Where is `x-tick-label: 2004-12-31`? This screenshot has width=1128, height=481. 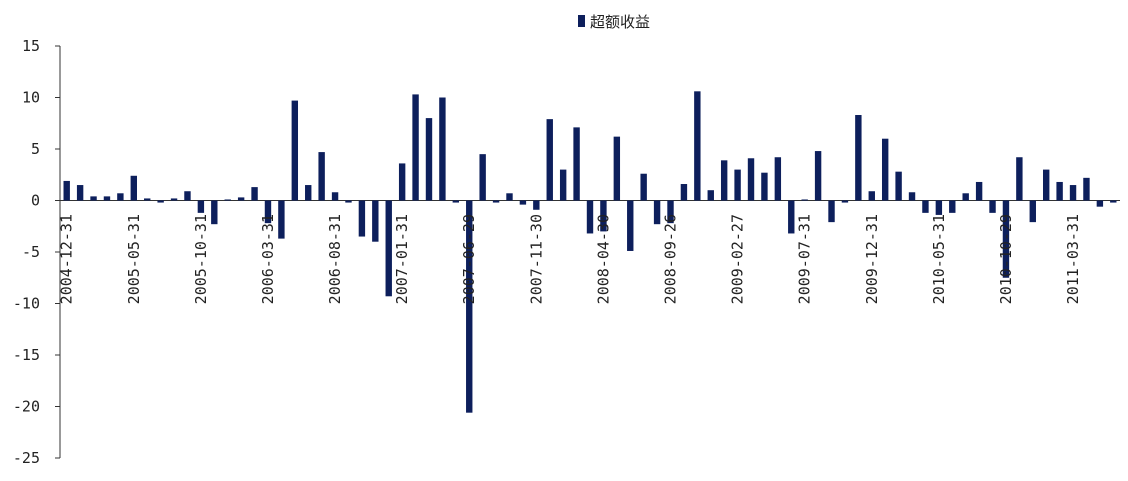 x-tick-label: 2004-12-31 is located at coordinates (67, 259).